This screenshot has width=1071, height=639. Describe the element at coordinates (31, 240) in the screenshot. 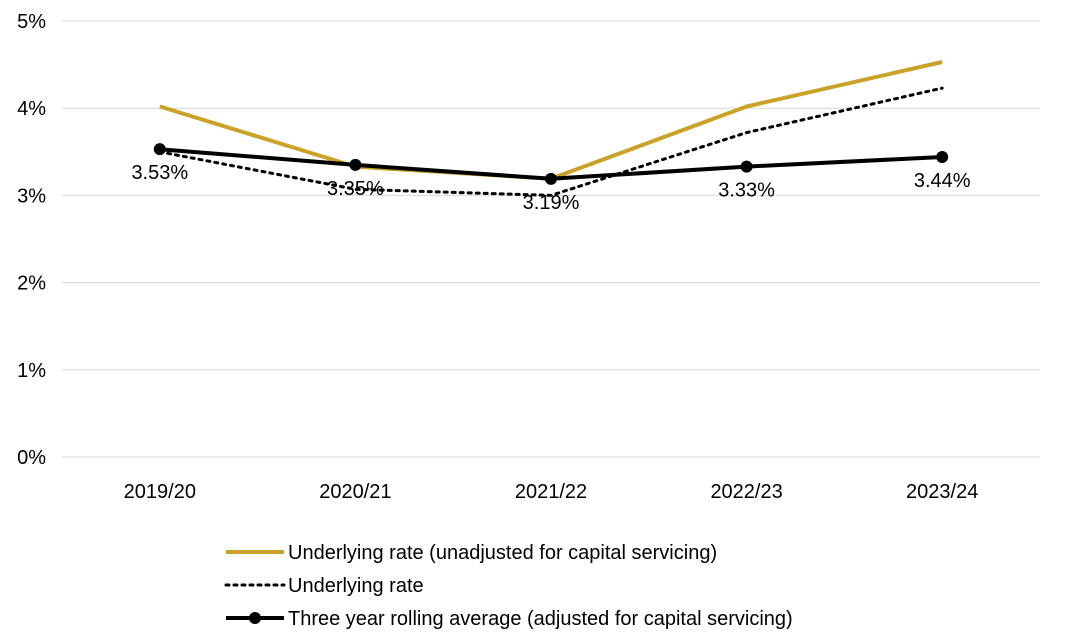

I see `y-axis-ticks: 0% 1% 2% 3% 4% 5%` at that location.